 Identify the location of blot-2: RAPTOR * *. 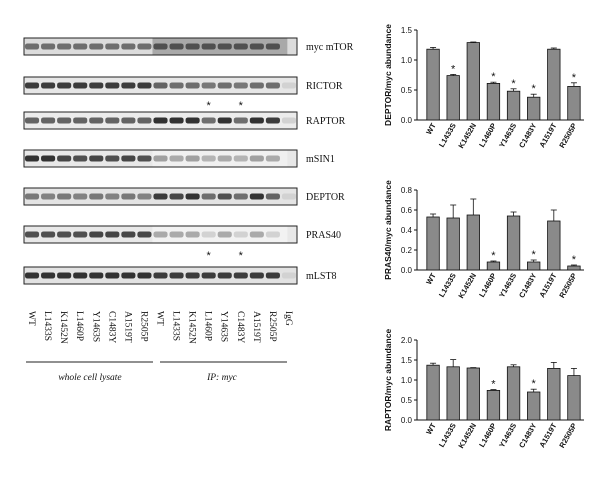
(184, 115).